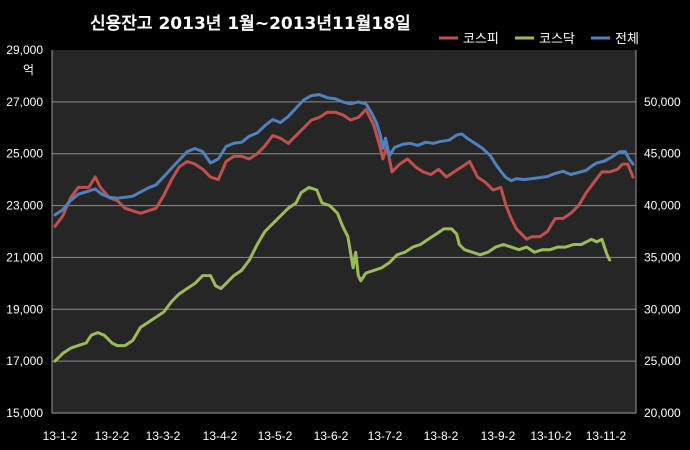 This screenshot has width=690, height=450. Describe the element at coordinates (24, 50) in the screenshot. I see `left-tick-label: 29,000` at that location.